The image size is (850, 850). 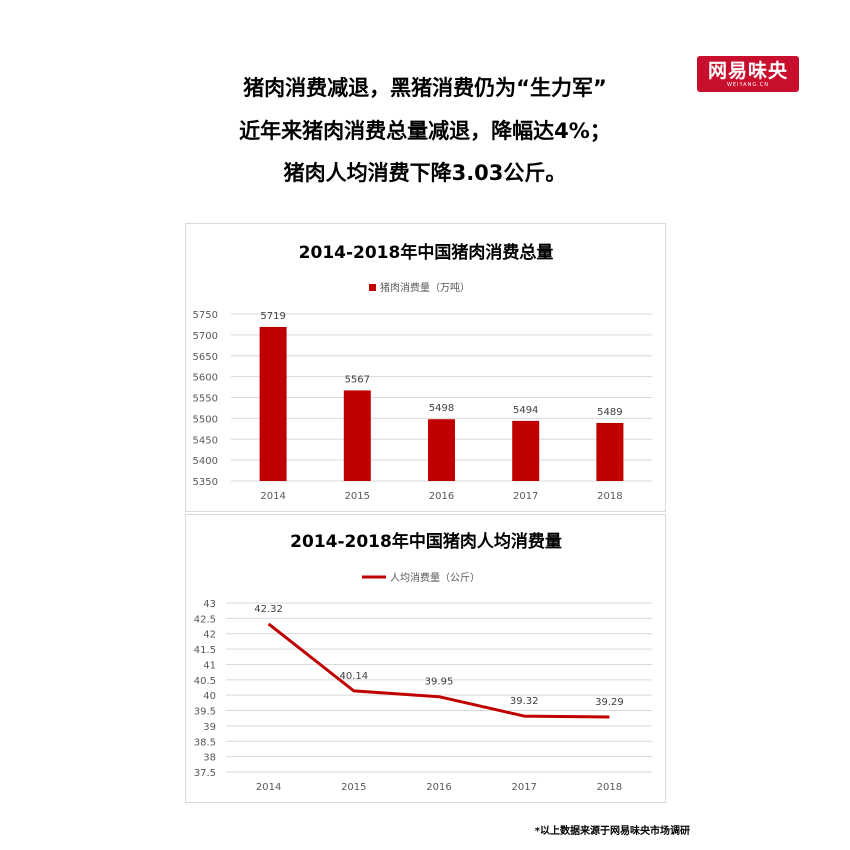 What do you see at coordinates (524, 701) in the screenshot?
I see `data-label: 39.32` at bounding box center [524, 701].